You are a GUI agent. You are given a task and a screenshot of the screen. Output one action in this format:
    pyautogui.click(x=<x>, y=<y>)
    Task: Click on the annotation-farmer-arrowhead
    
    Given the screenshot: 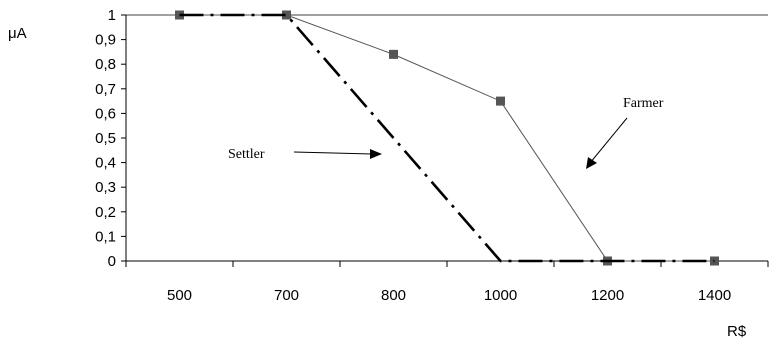 What is the action you would take?
    pyautogui.click(x=591, y=163)
    